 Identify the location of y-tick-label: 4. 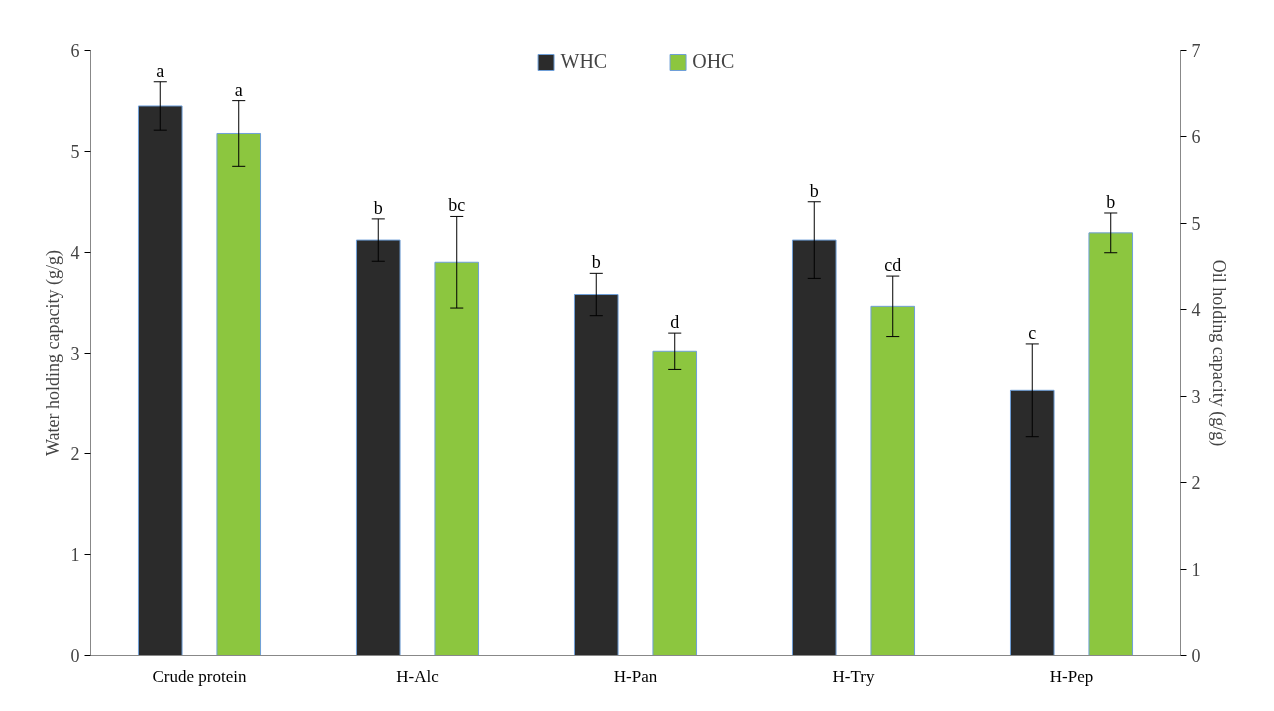
(75, 252).